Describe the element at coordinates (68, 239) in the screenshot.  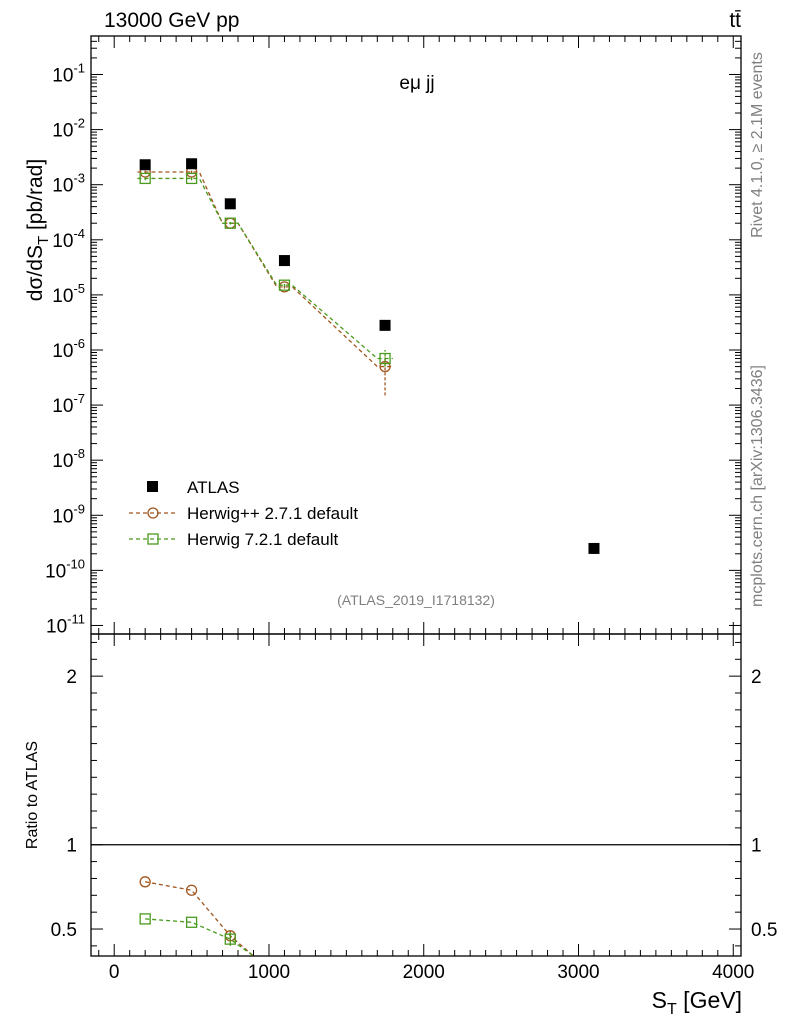
I see `y-tick-label: 10⁻⁴` at that location.